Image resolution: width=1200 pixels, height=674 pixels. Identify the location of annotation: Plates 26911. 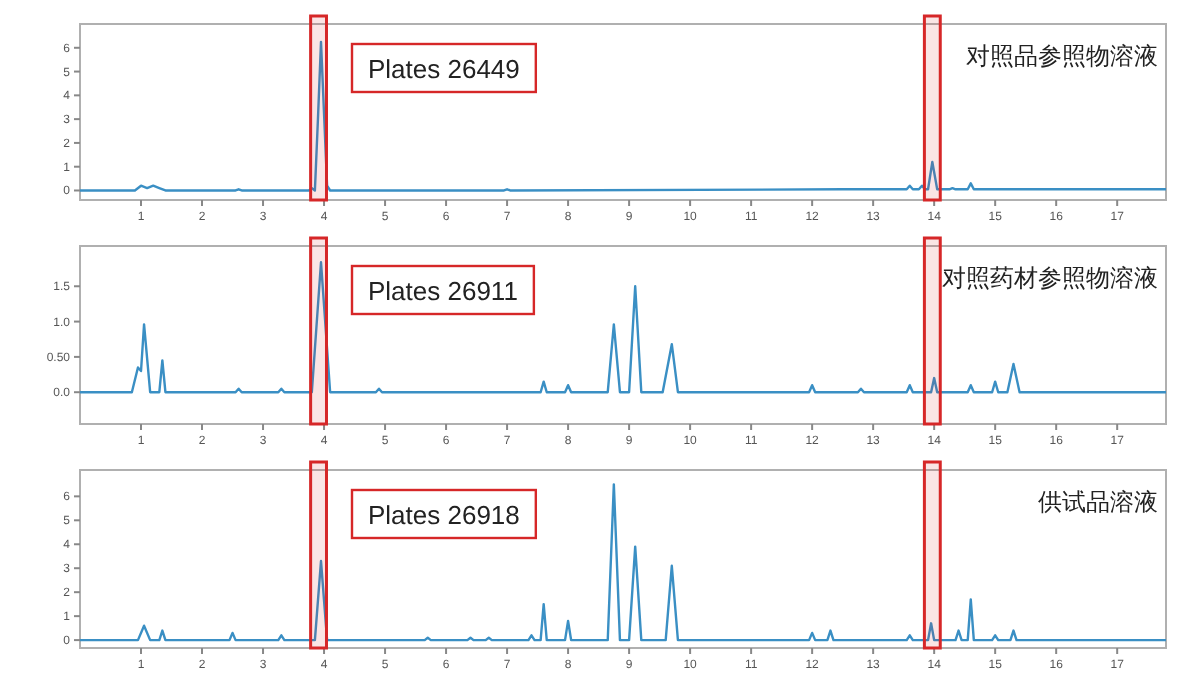
(443, 291).